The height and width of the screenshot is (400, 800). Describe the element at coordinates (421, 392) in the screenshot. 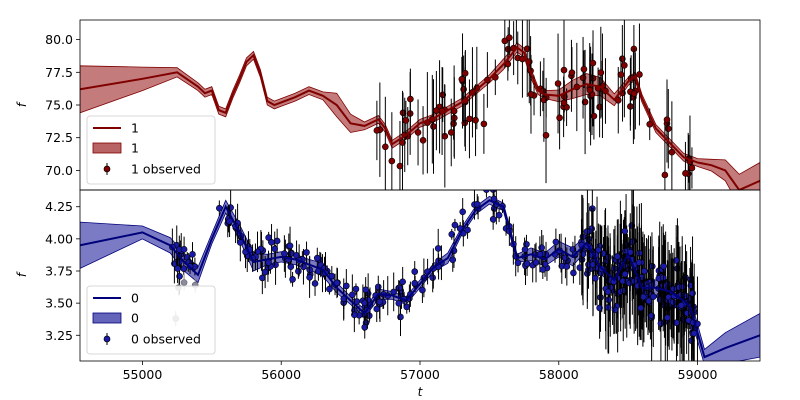

I see `x-axis-label: t` at that location.